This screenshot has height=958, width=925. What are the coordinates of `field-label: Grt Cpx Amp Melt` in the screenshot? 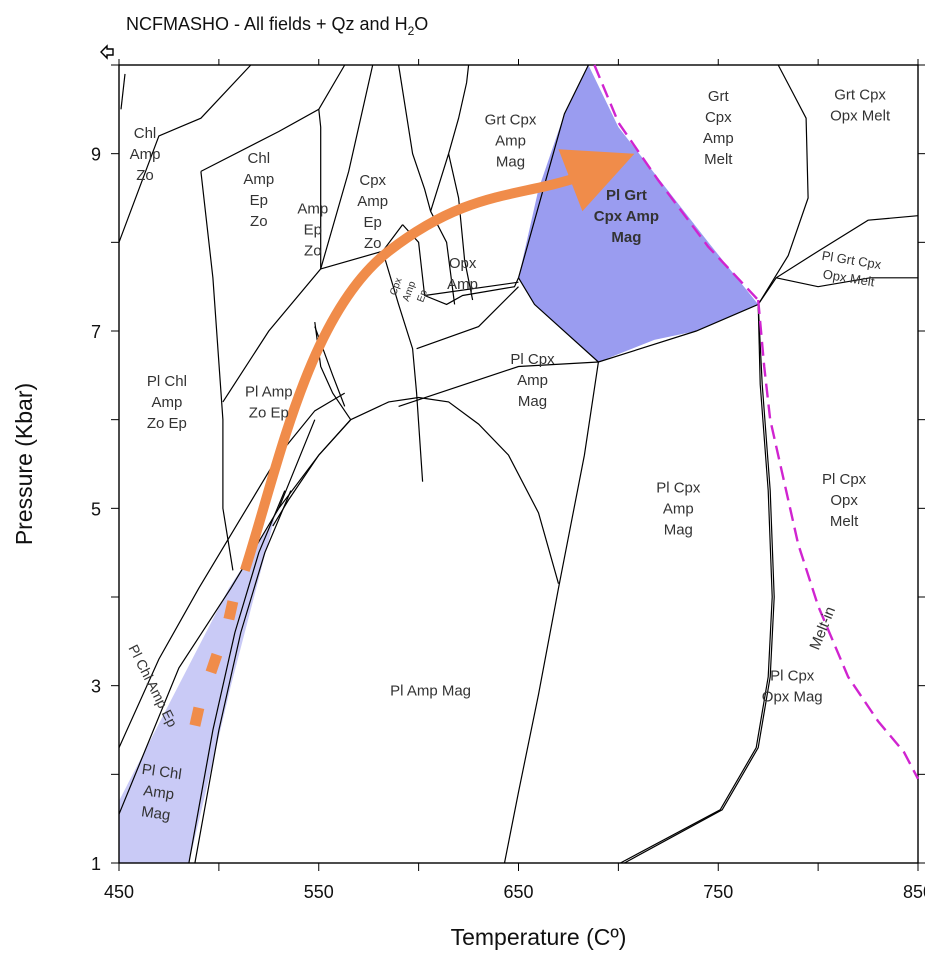 It's located at (718, 128).